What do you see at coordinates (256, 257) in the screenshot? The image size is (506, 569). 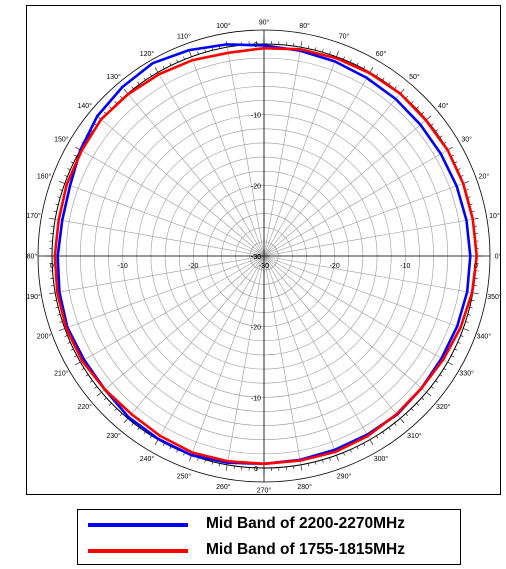 I see `radial-tick-label: -30` at bounding box center [256, 257].